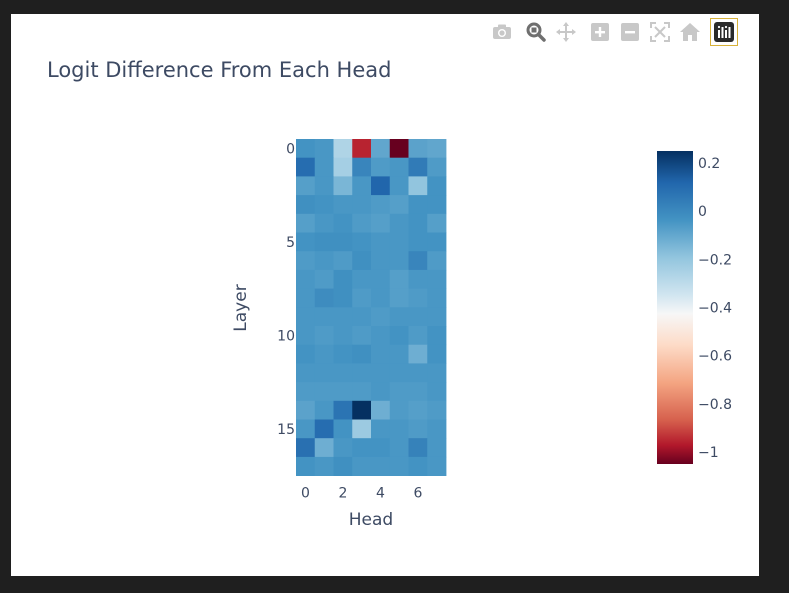 The image size is (789, 593). Describe the element at coordinates (724, 32) in the screenshot. I see `plotly-logo-icon` at that location.